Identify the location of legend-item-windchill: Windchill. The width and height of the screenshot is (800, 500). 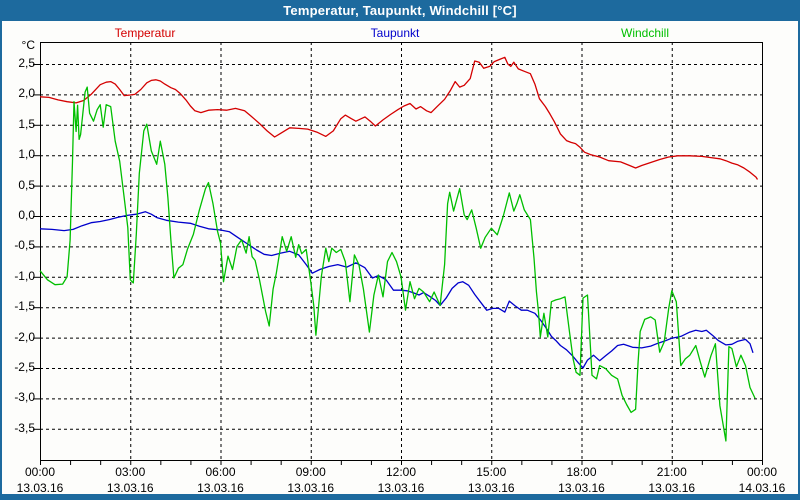
(645, 33).